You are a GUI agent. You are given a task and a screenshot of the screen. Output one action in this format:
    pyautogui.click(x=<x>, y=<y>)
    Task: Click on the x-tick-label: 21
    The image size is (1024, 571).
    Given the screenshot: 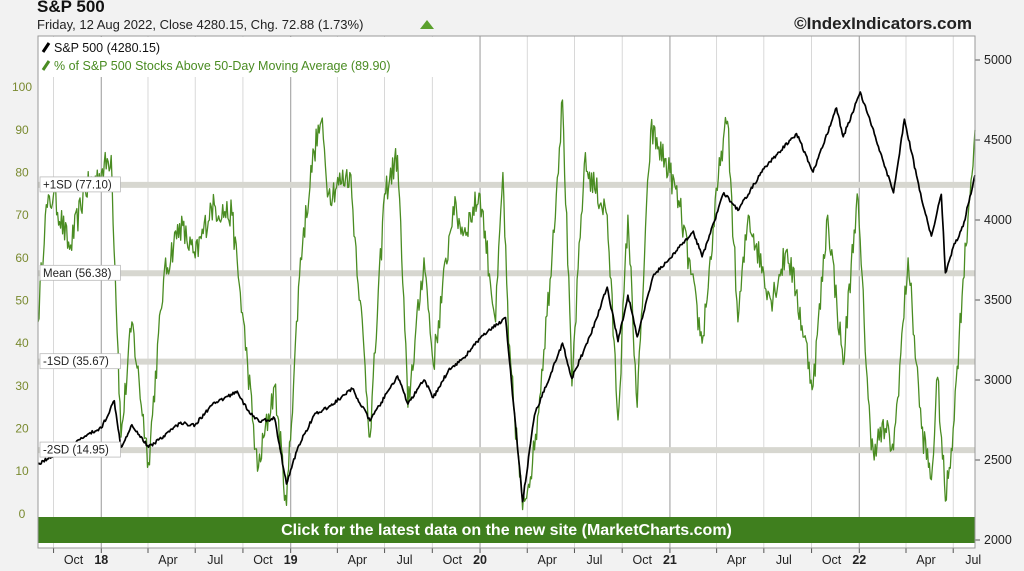 What is the action you would take?
    pyautogui.click(x=670, y=560)
    